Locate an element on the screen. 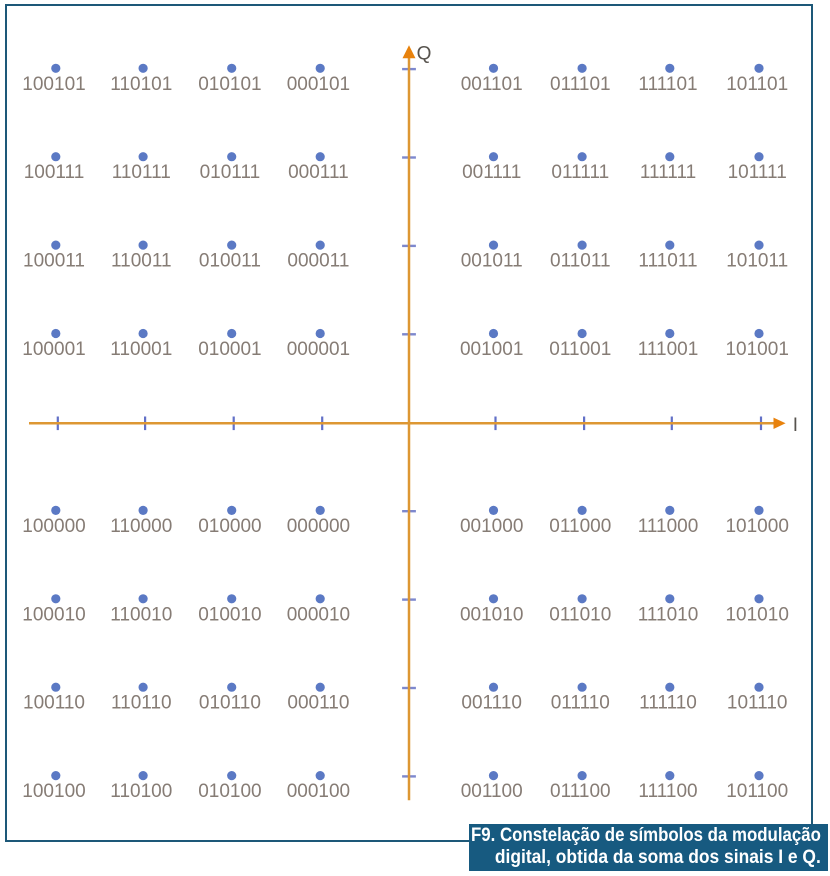 This screenshot has width=830, height=876. svg-text: 010011 is located at coordinates (230, 261).